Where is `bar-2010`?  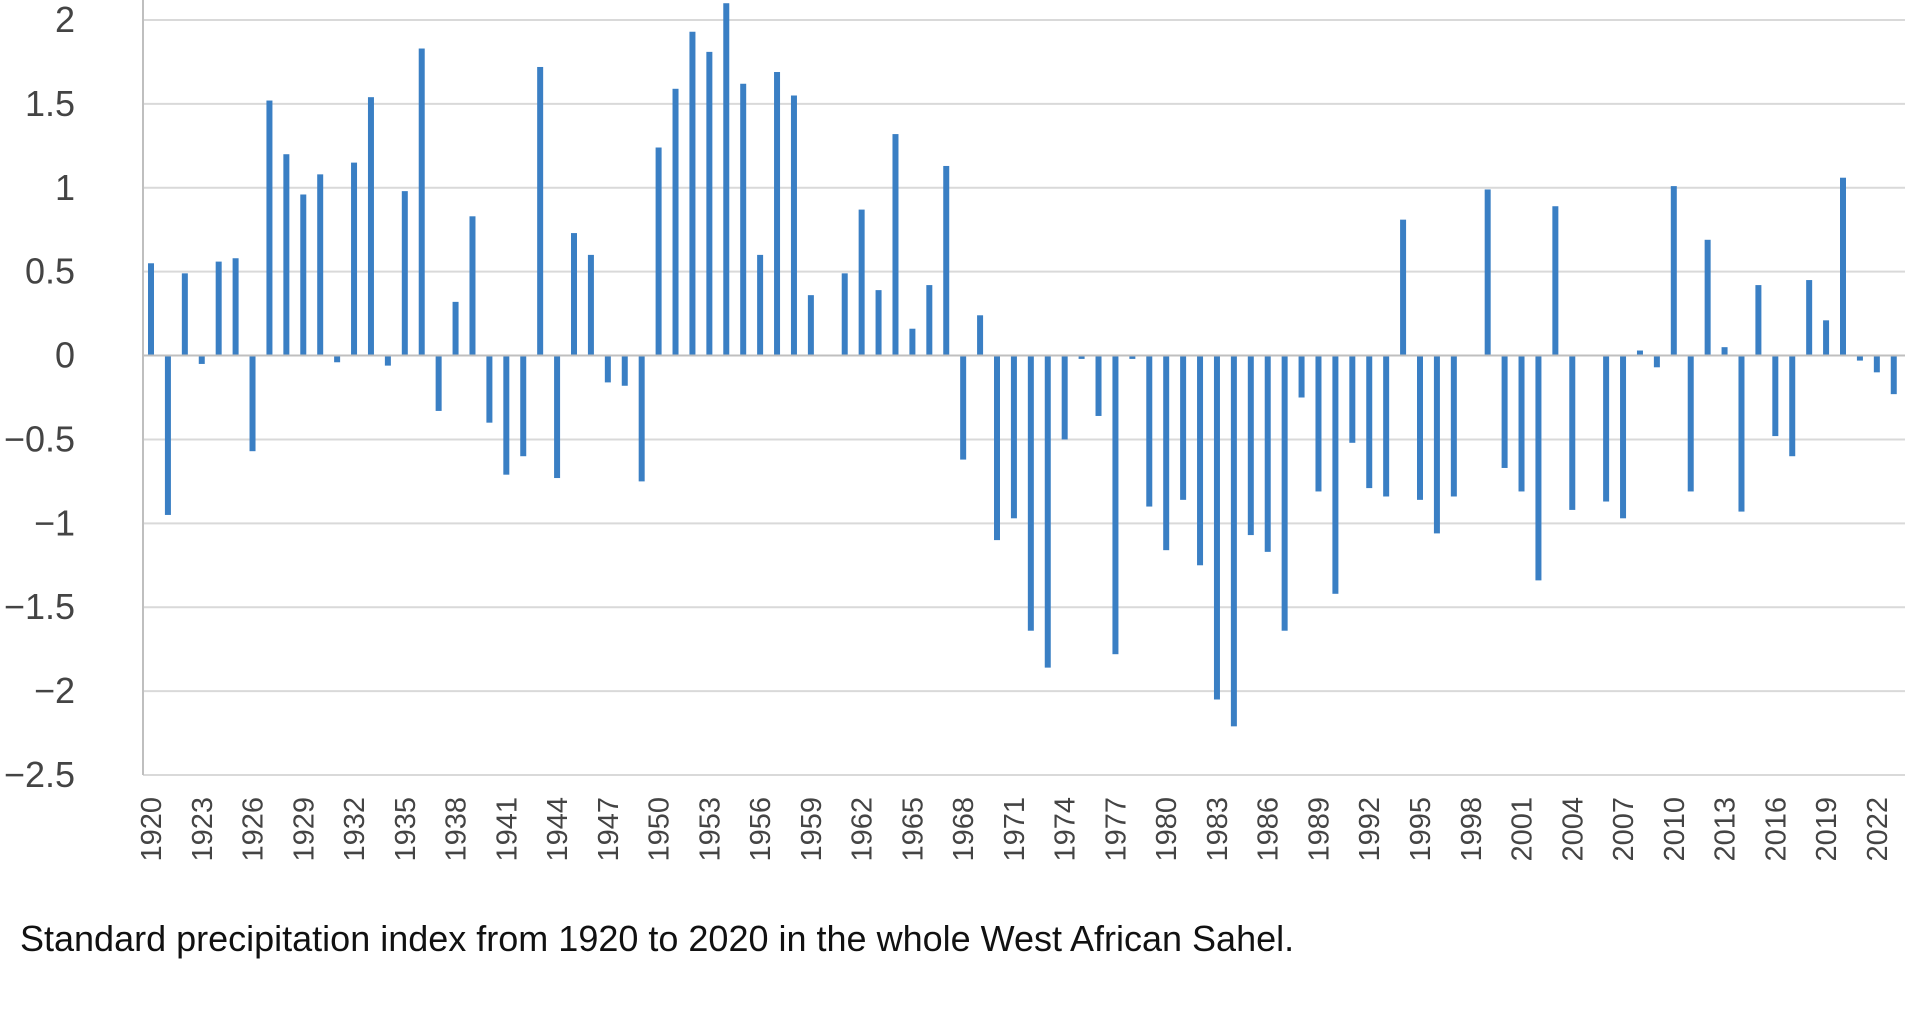
bar-2010 is located at coordinates (1673, 271).